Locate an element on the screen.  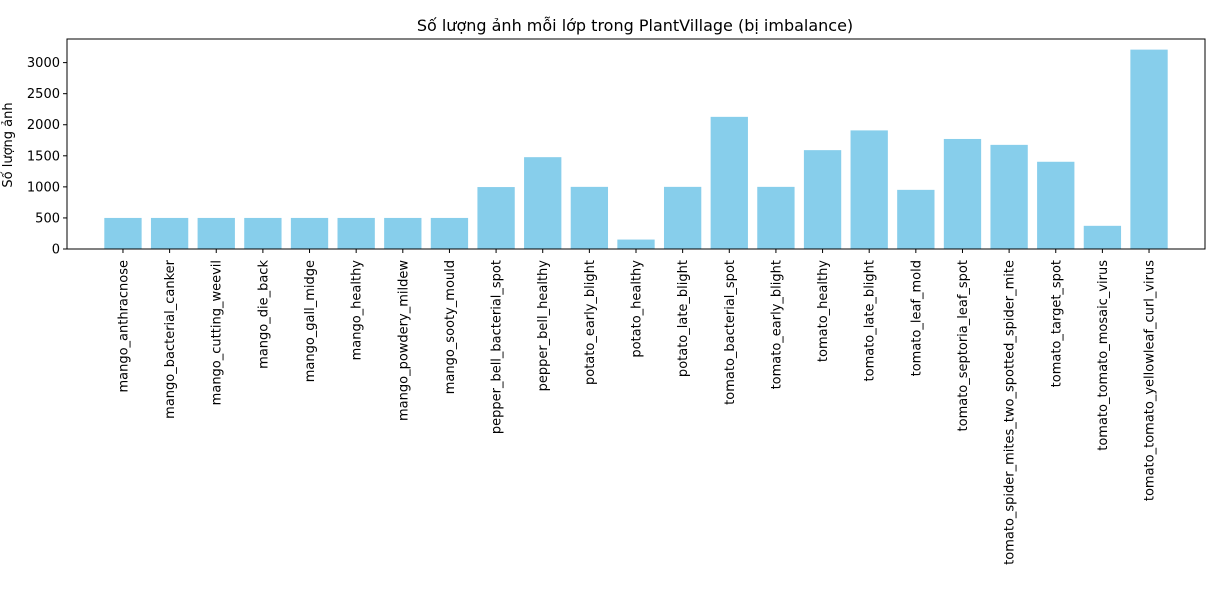
bar-mango_gall_midge is located at coordinates (309, 233).